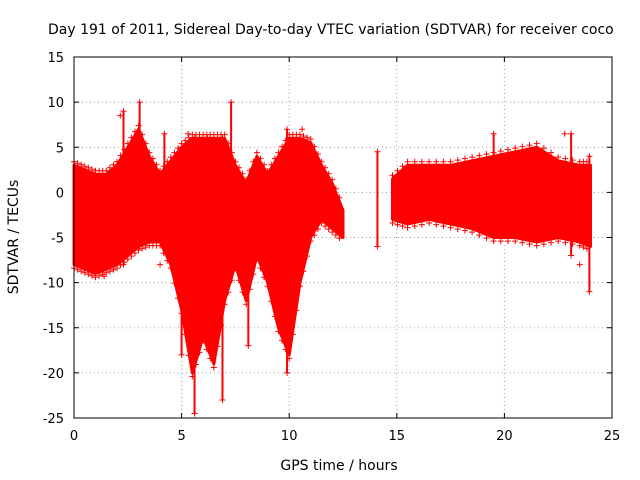 The height and width of the screenshot is (480, 640). Describe the element at coordinates (60, 193) in the screenshot. I see `y-tick-label: 0` at that location.